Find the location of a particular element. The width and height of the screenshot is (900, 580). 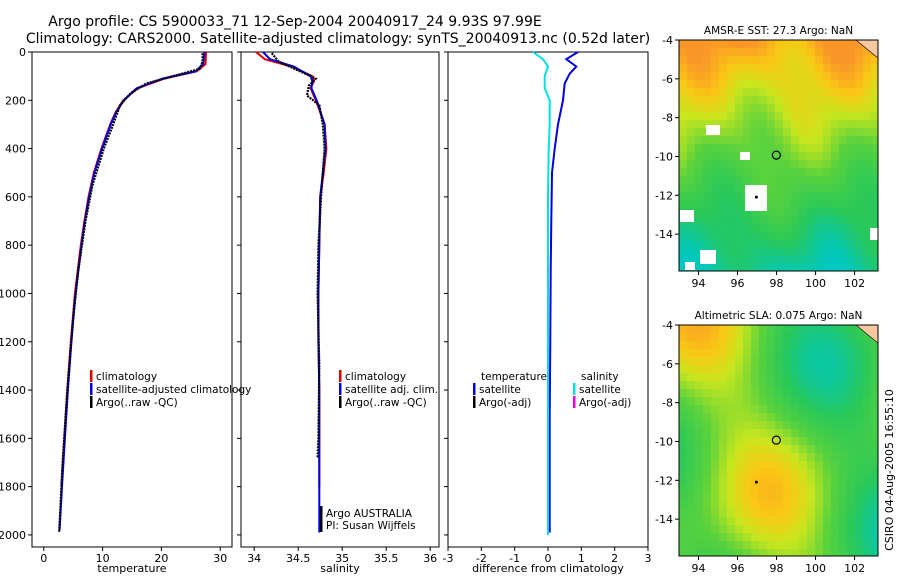

x-tick-label: 94 is located at coordinates (699, 568).